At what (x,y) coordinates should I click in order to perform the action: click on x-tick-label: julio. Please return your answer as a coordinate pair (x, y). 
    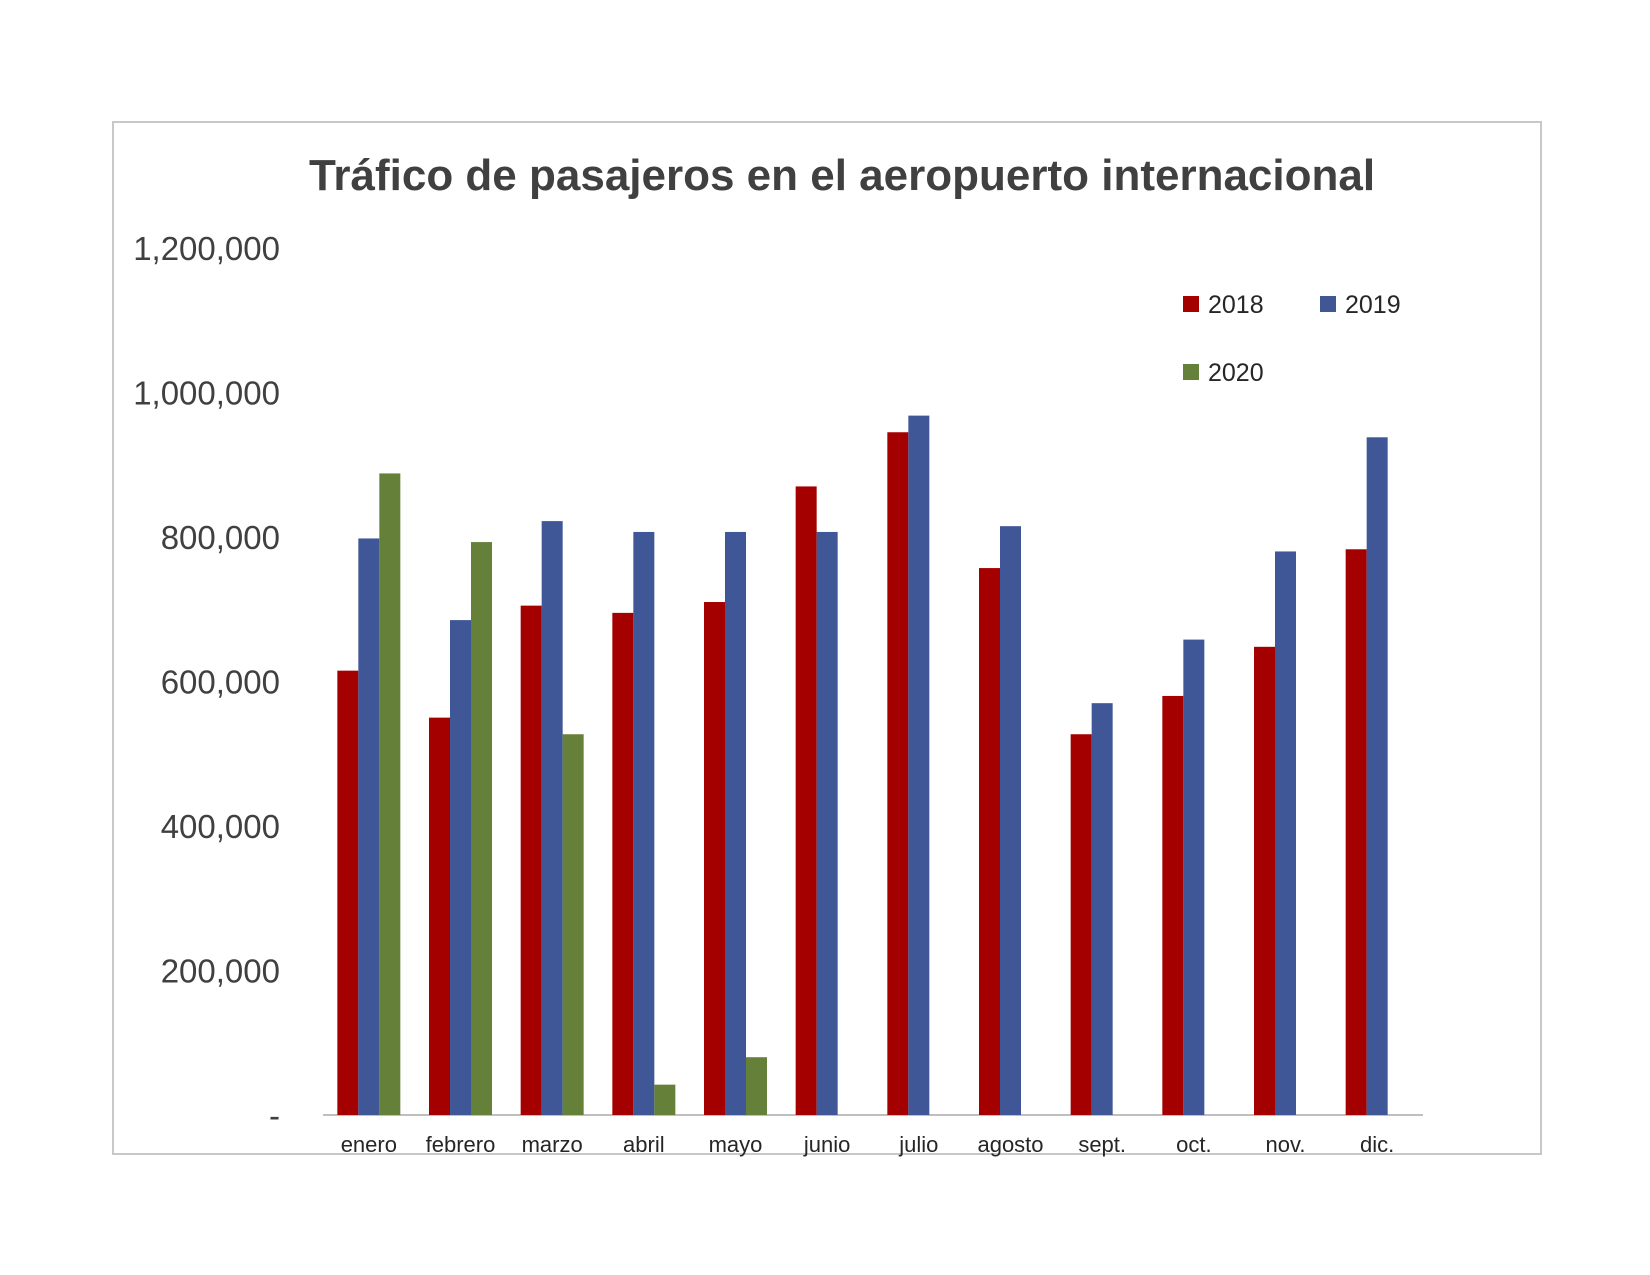
    Looking at the image, I should click on (918, 1144).